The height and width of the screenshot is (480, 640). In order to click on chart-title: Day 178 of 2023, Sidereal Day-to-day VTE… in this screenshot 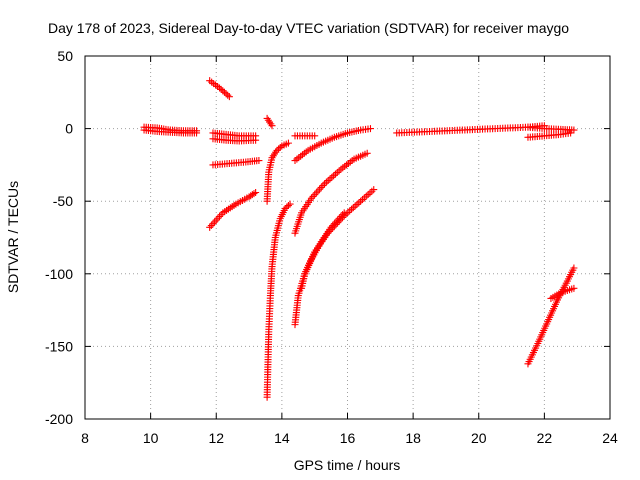, I will do `click(308, 28)`.